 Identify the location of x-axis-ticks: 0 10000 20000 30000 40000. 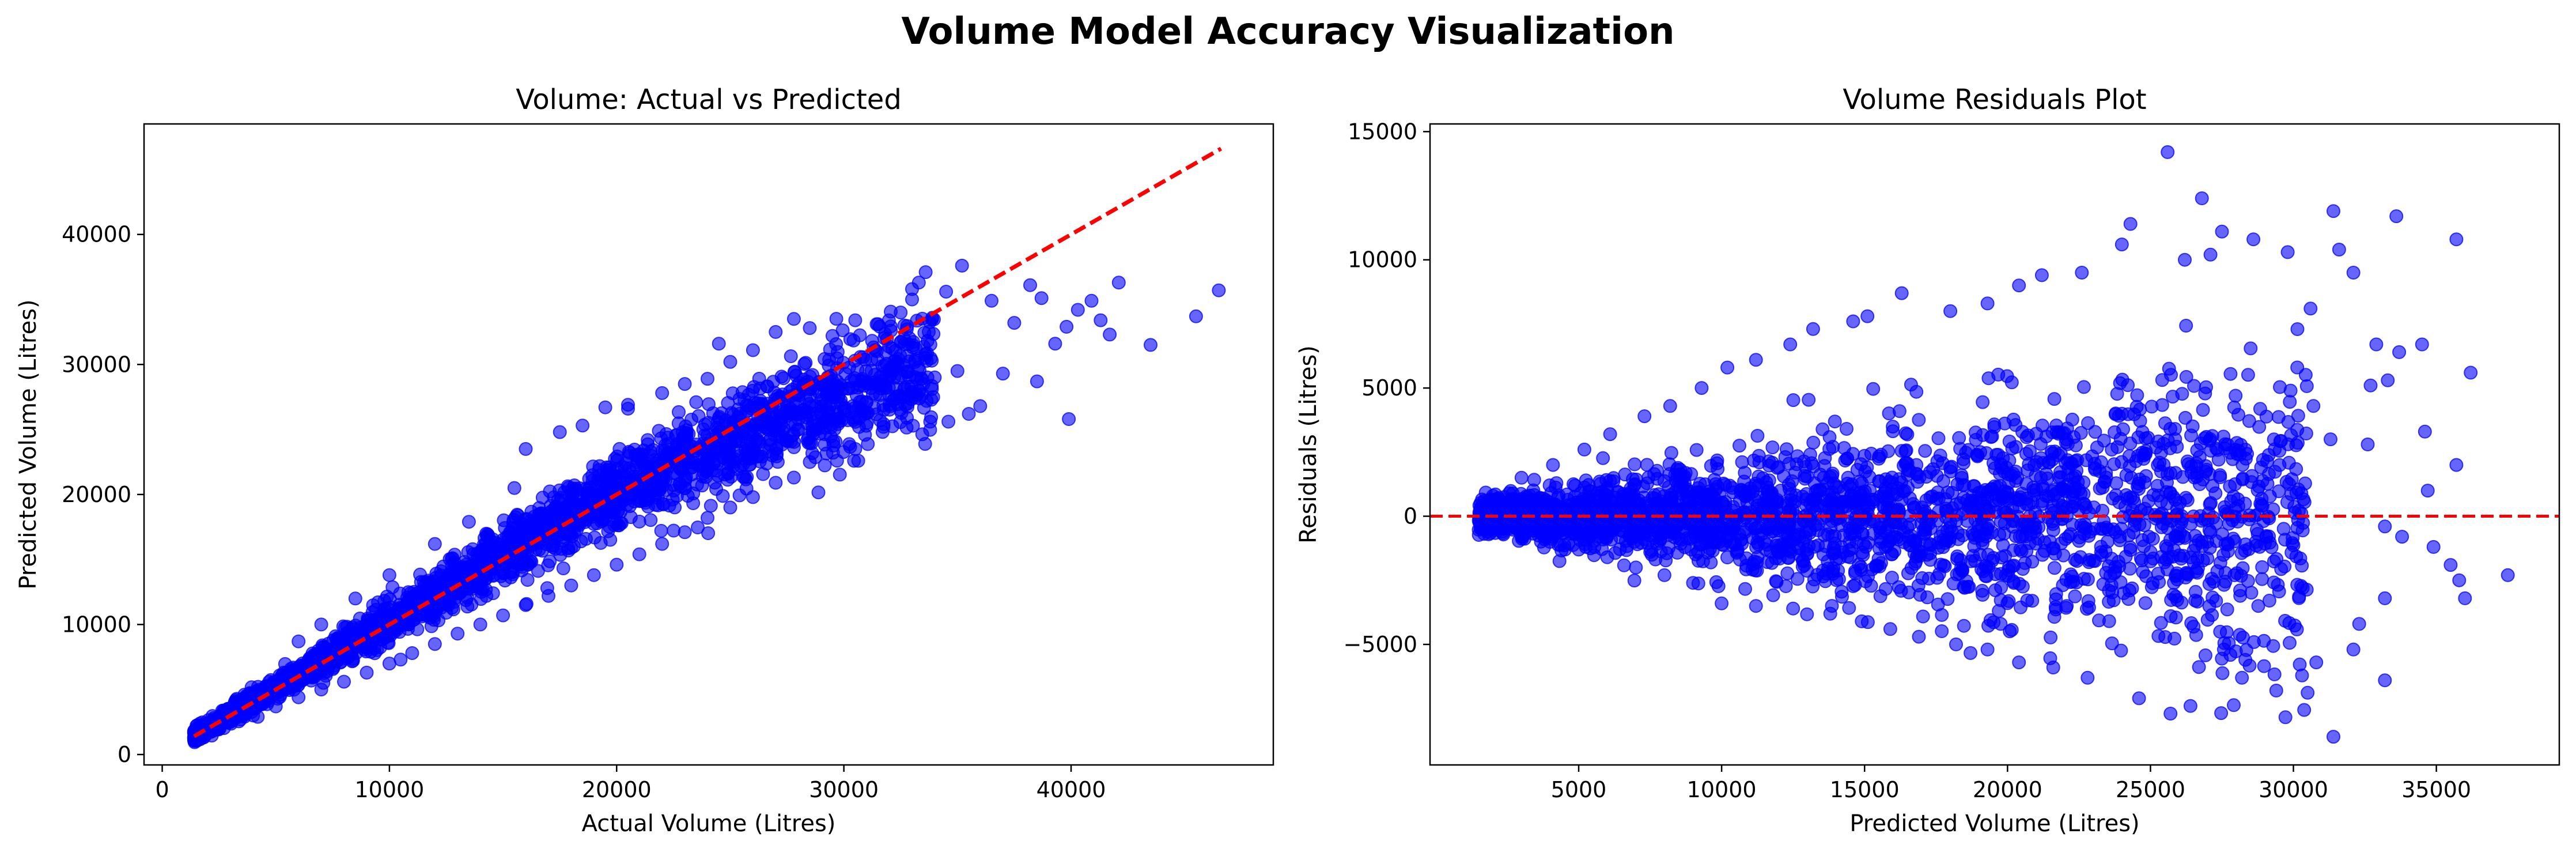
(630, 783).